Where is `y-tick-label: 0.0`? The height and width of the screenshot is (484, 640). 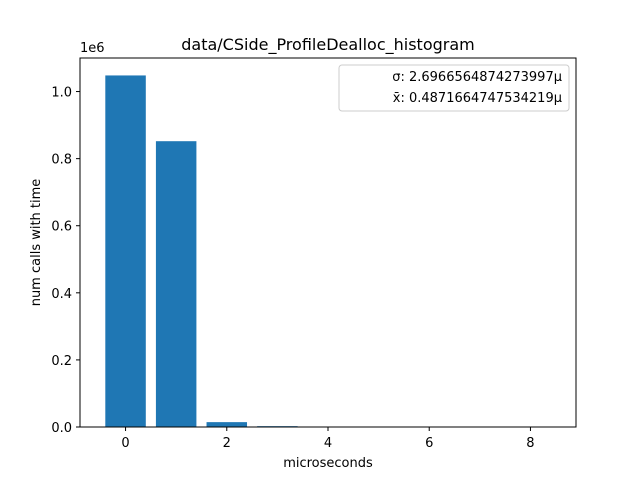
y-tick-label: 0.0 is located at coordinates (61, 428).